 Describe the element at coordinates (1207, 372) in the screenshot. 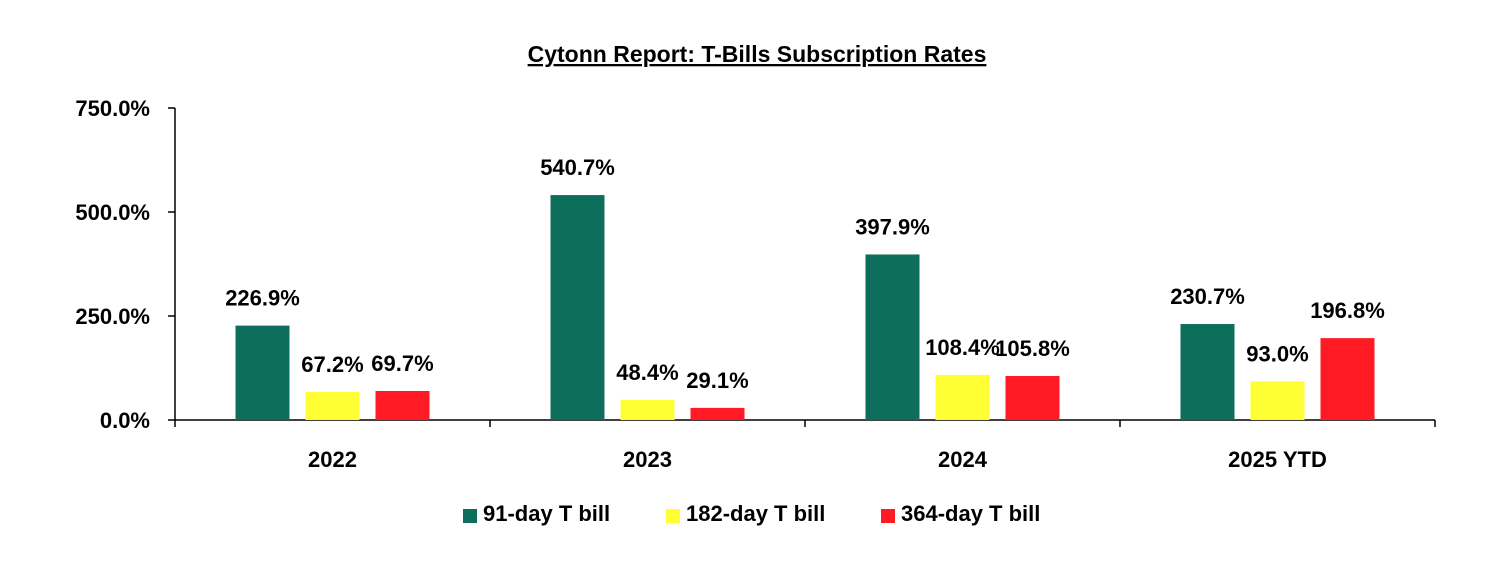

I see `bar-91-day-t-bill-2025-ytd` at that location.